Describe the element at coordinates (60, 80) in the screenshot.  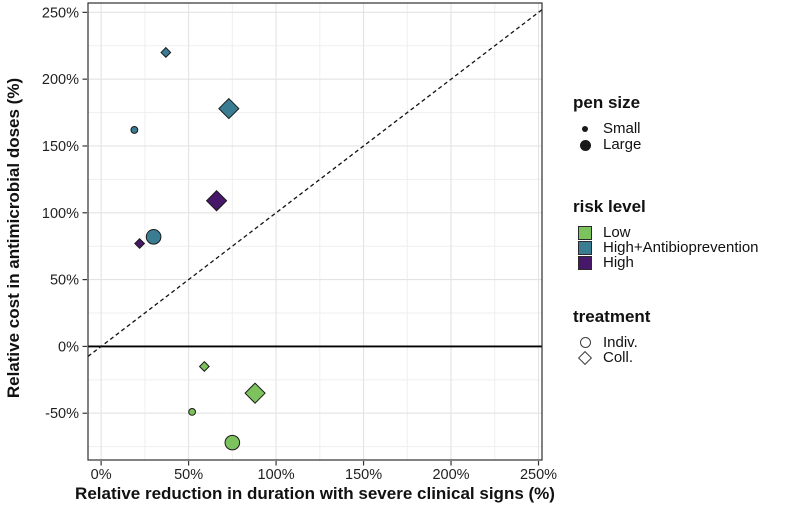
I see `y-tick-label: 200%` at that location.